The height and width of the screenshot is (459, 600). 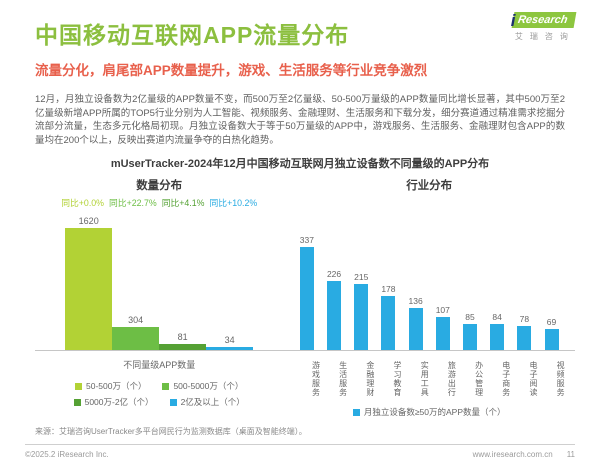 I want to click on industry-bar: 85, so click(x=469, y=331).